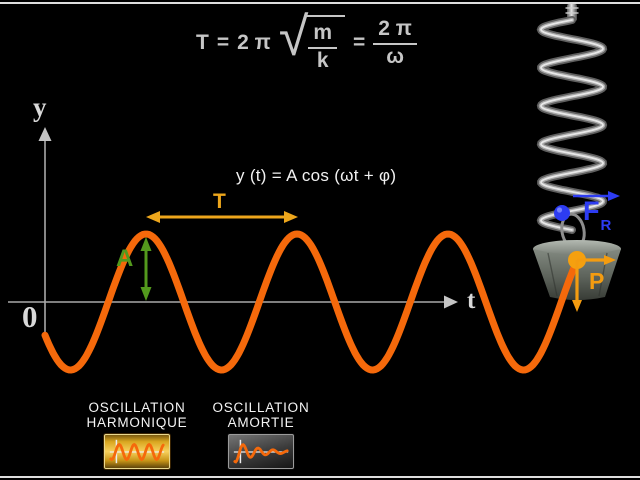 This screenshot has width=640, height=480. I want to click on restoring-force-label: FR, so click(597, 215).